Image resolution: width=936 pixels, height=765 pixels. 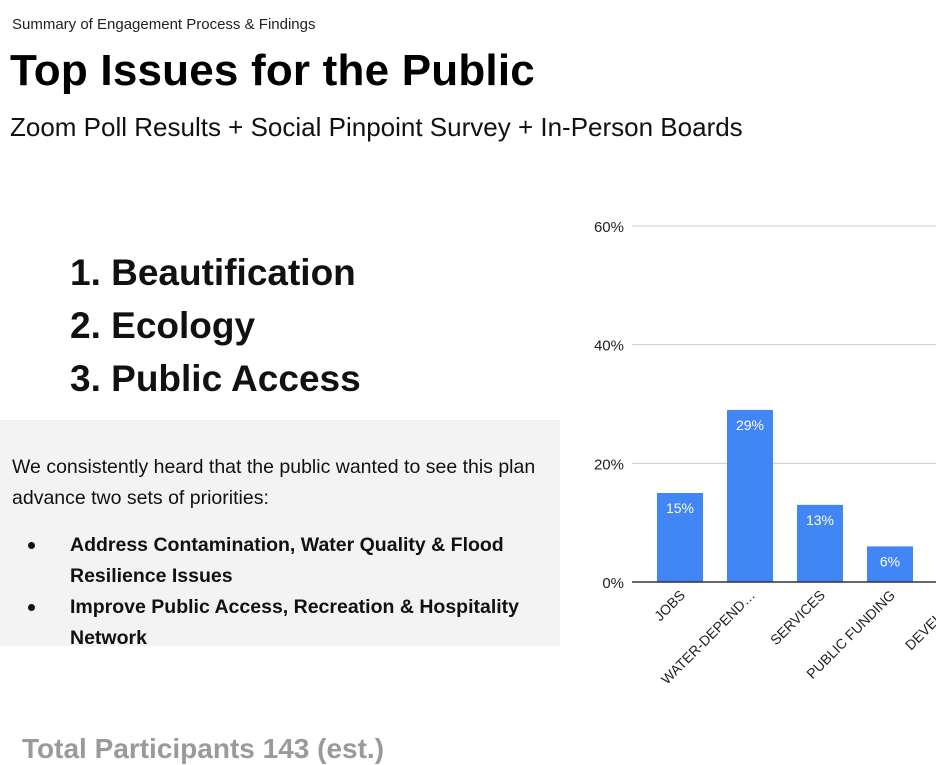 What do you see at coordinates (163, 325) in the screenshot?
I see `ranked-issue-item: 2. Ecology` at bounding box center [163, 325].